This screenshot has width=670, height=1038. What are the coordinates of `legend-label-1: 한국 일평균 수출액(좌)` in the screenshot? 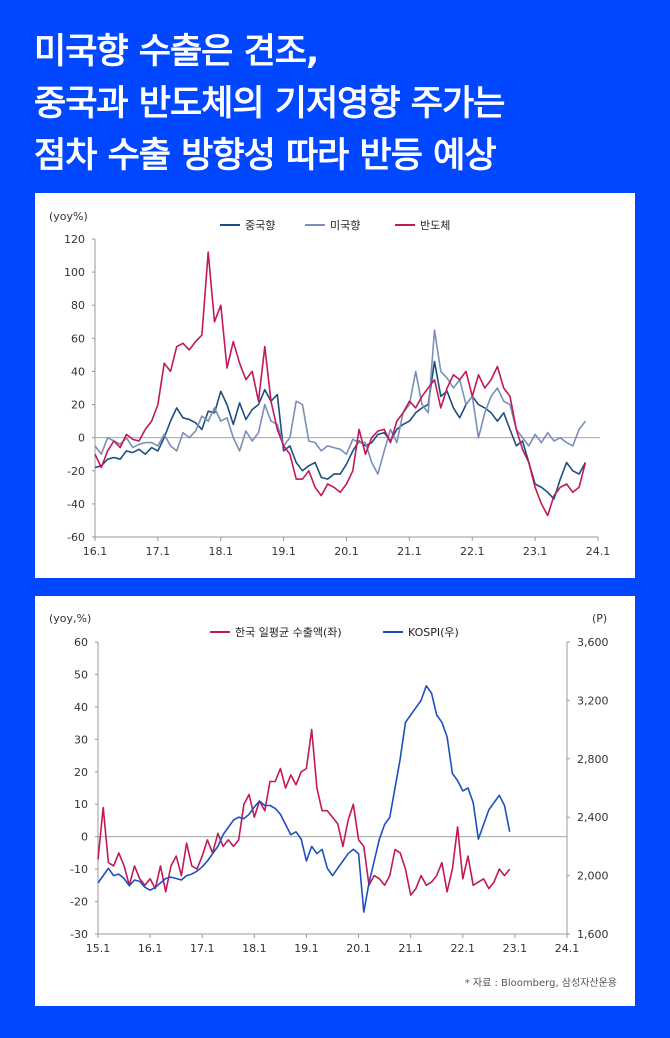 It's located at (288, 632).